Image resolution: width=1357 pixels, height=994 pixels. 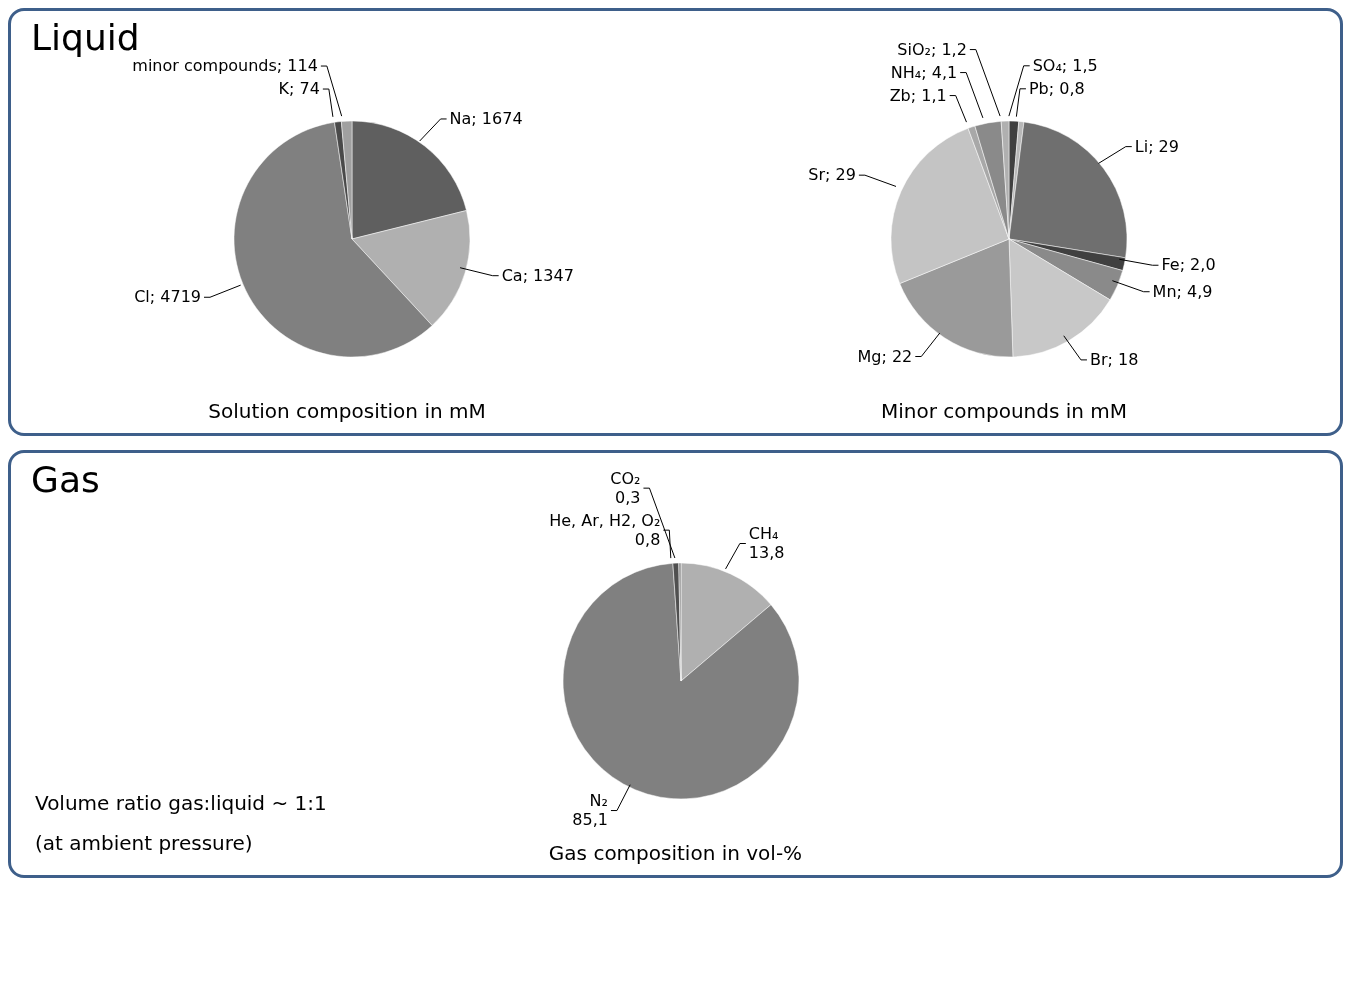 What do you see at coordinates (589, 819) in the screenshot?
I see `data-label: 85,1` at bounding box center [589, 819].